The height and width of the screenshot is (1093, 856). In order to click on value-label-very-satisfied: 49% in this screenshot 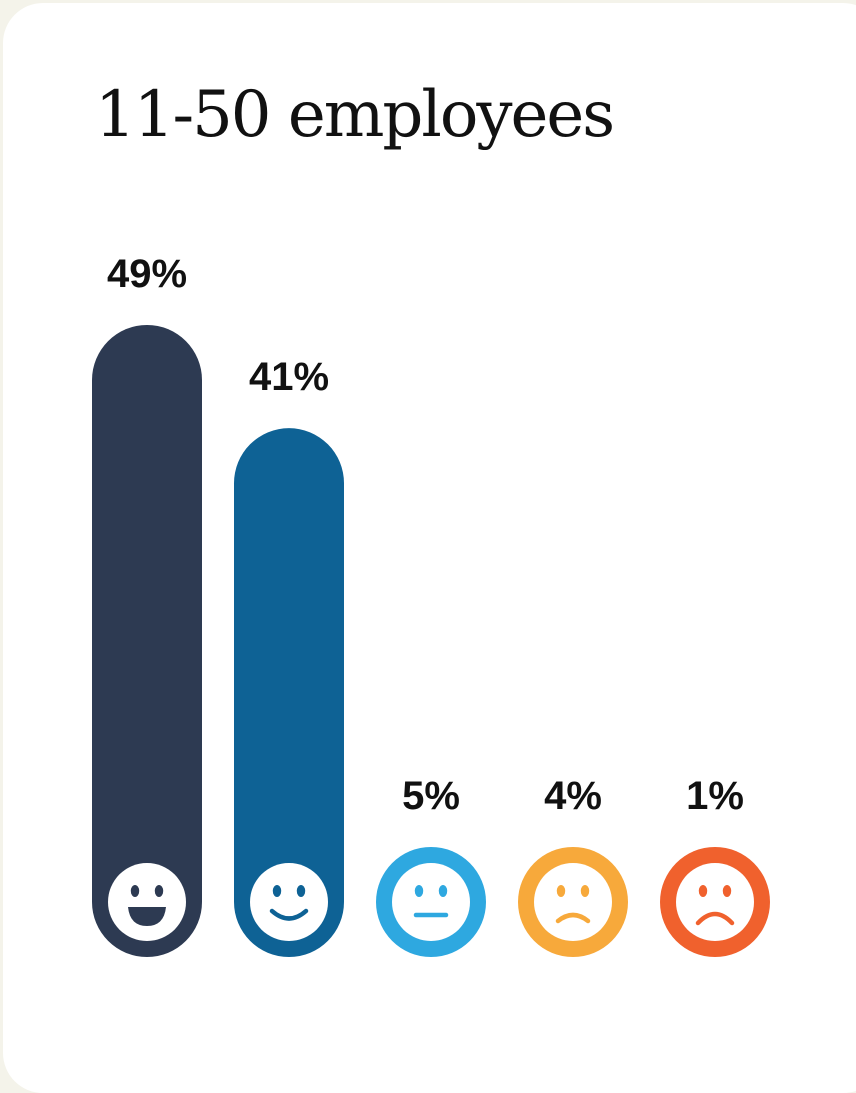, I will do `click(147, 274)`.